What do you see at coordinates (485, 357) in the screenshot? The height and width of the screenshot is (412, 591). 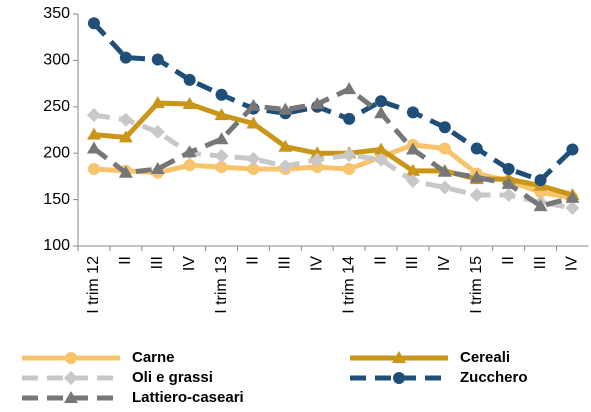 I see `legend-label: Cereali` at bounding box center [485, 357].